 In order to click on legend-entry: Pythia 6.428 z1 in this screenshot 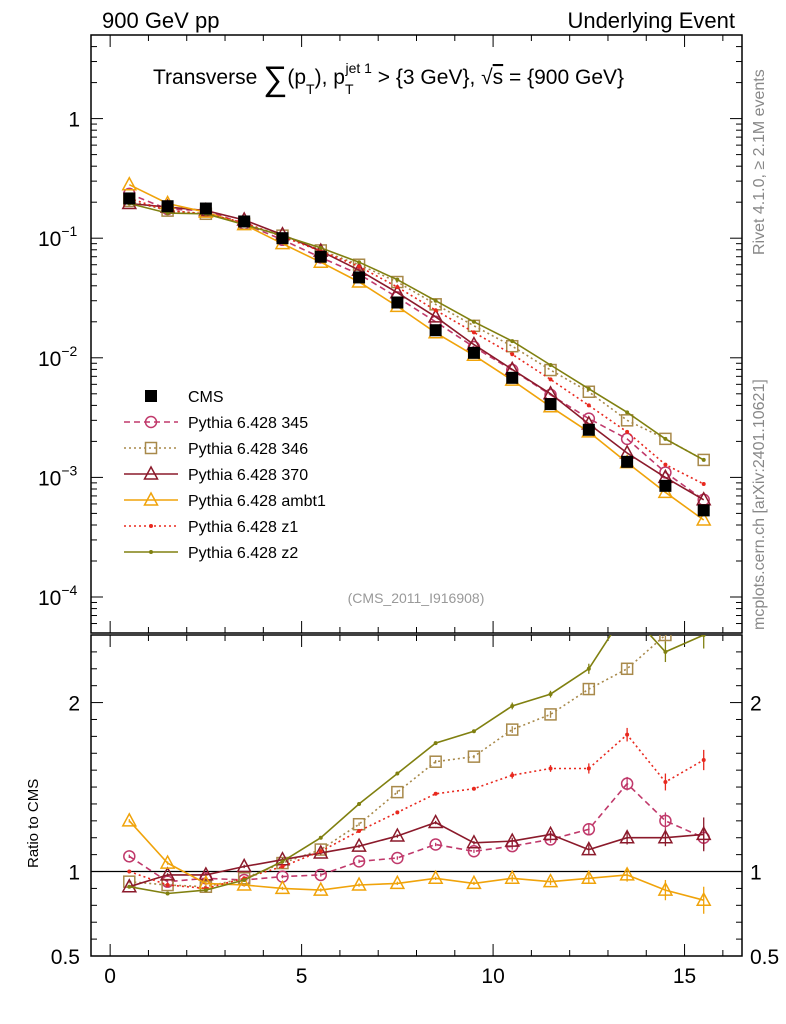, I will do `click(211, 527)`.